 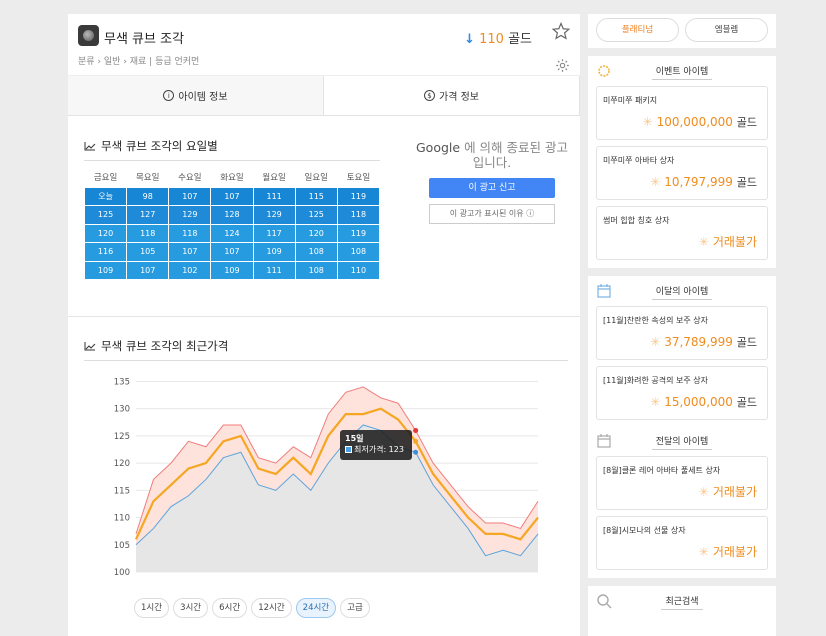 What do you see at coordinates (355, 608) in the screenshot?
I see `range-button: 고급` at bounding box center [355, 608].